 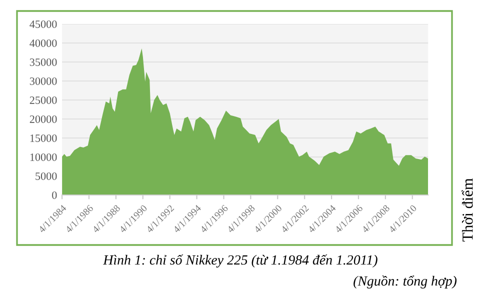 I want to click on y-tick-label: 5000, so click(x=46, y=176).